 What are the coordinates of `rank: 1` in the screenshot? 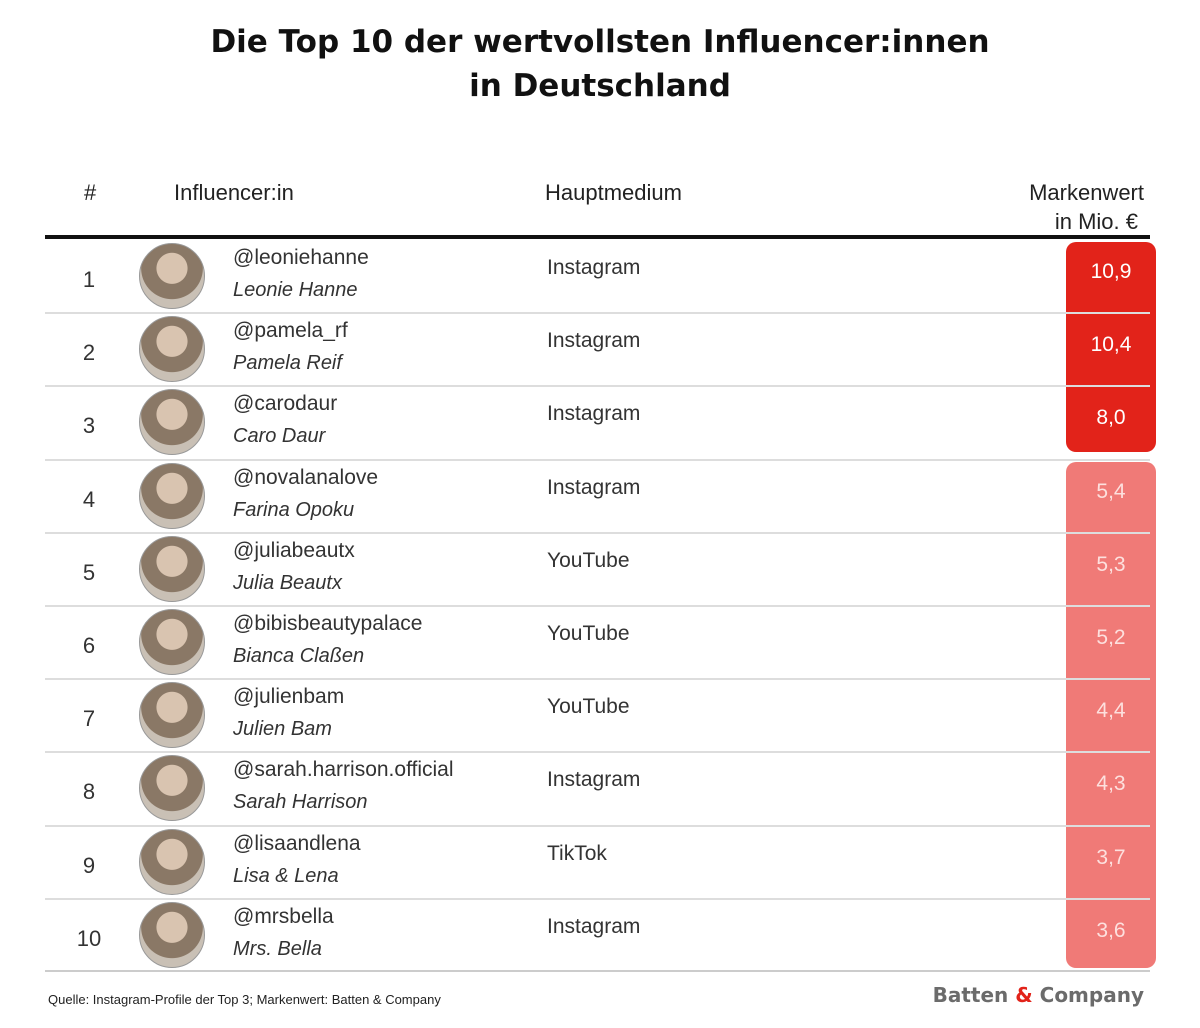 It's located at (89, 279).